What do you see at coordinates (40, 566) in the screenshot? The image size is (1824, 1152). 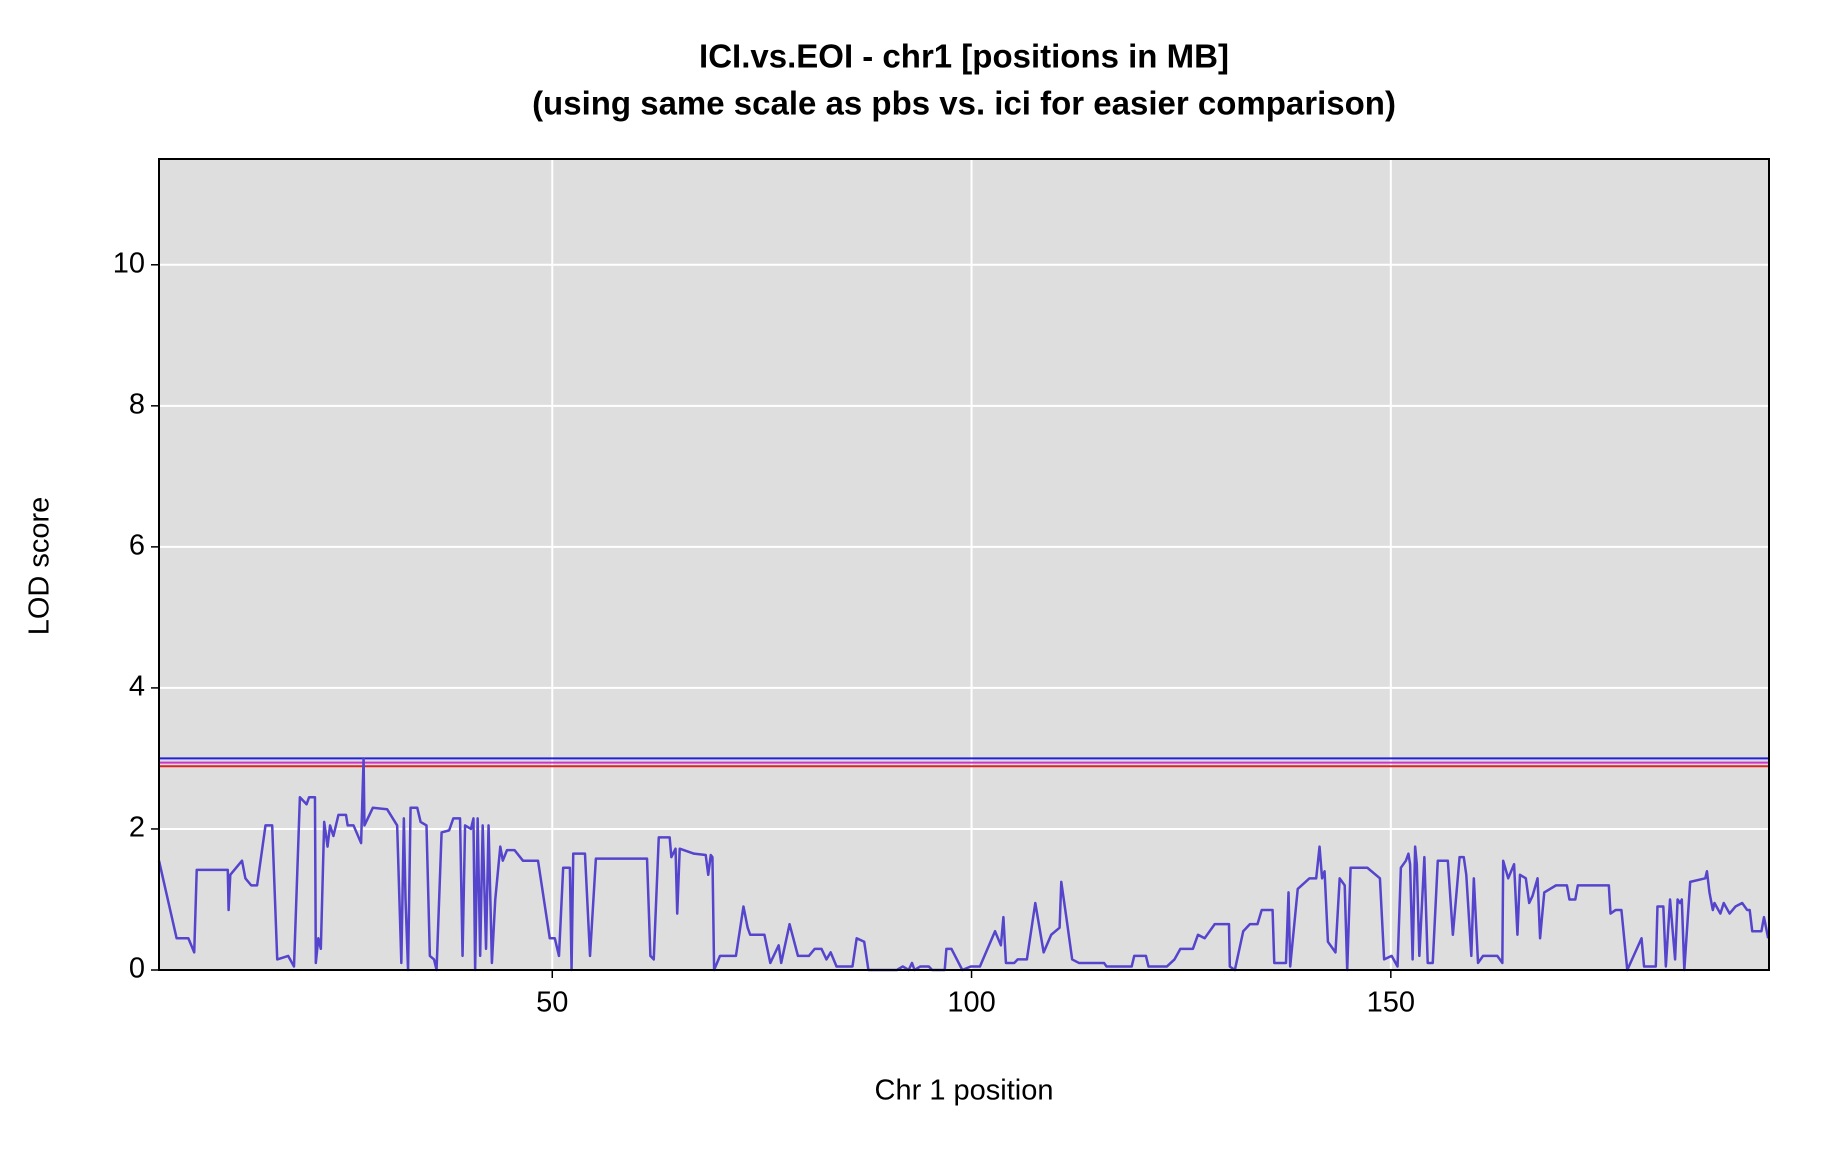 I see `y-axis-label: LOD score` at bounding box center [40, 566].